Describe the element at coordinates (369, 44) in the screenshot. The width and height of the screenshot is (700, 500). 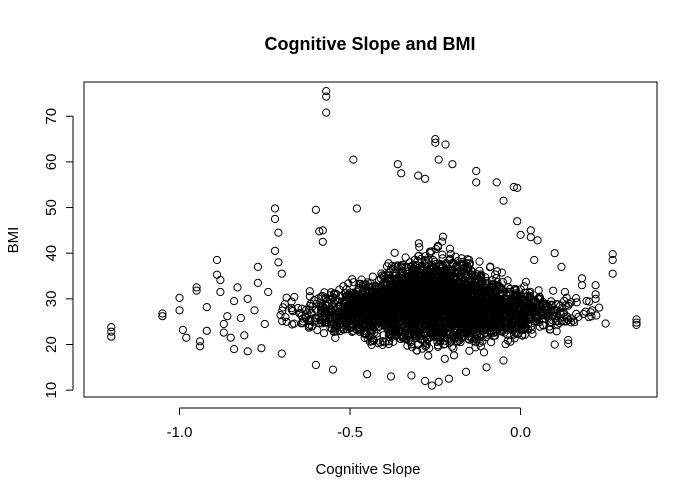
I see `chart-title: Cognitive Slope and BMI` at that location.